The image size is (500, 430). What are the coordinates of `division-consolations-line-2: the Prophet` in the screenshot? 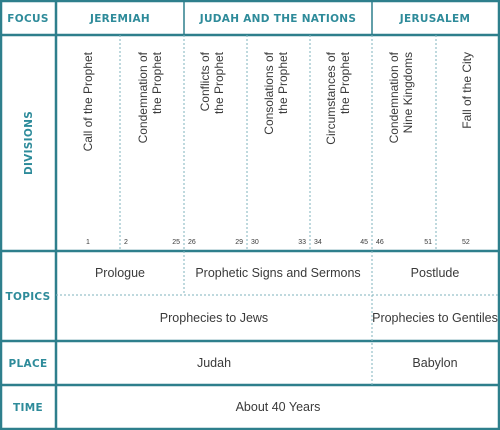 It's located at (283, 82).